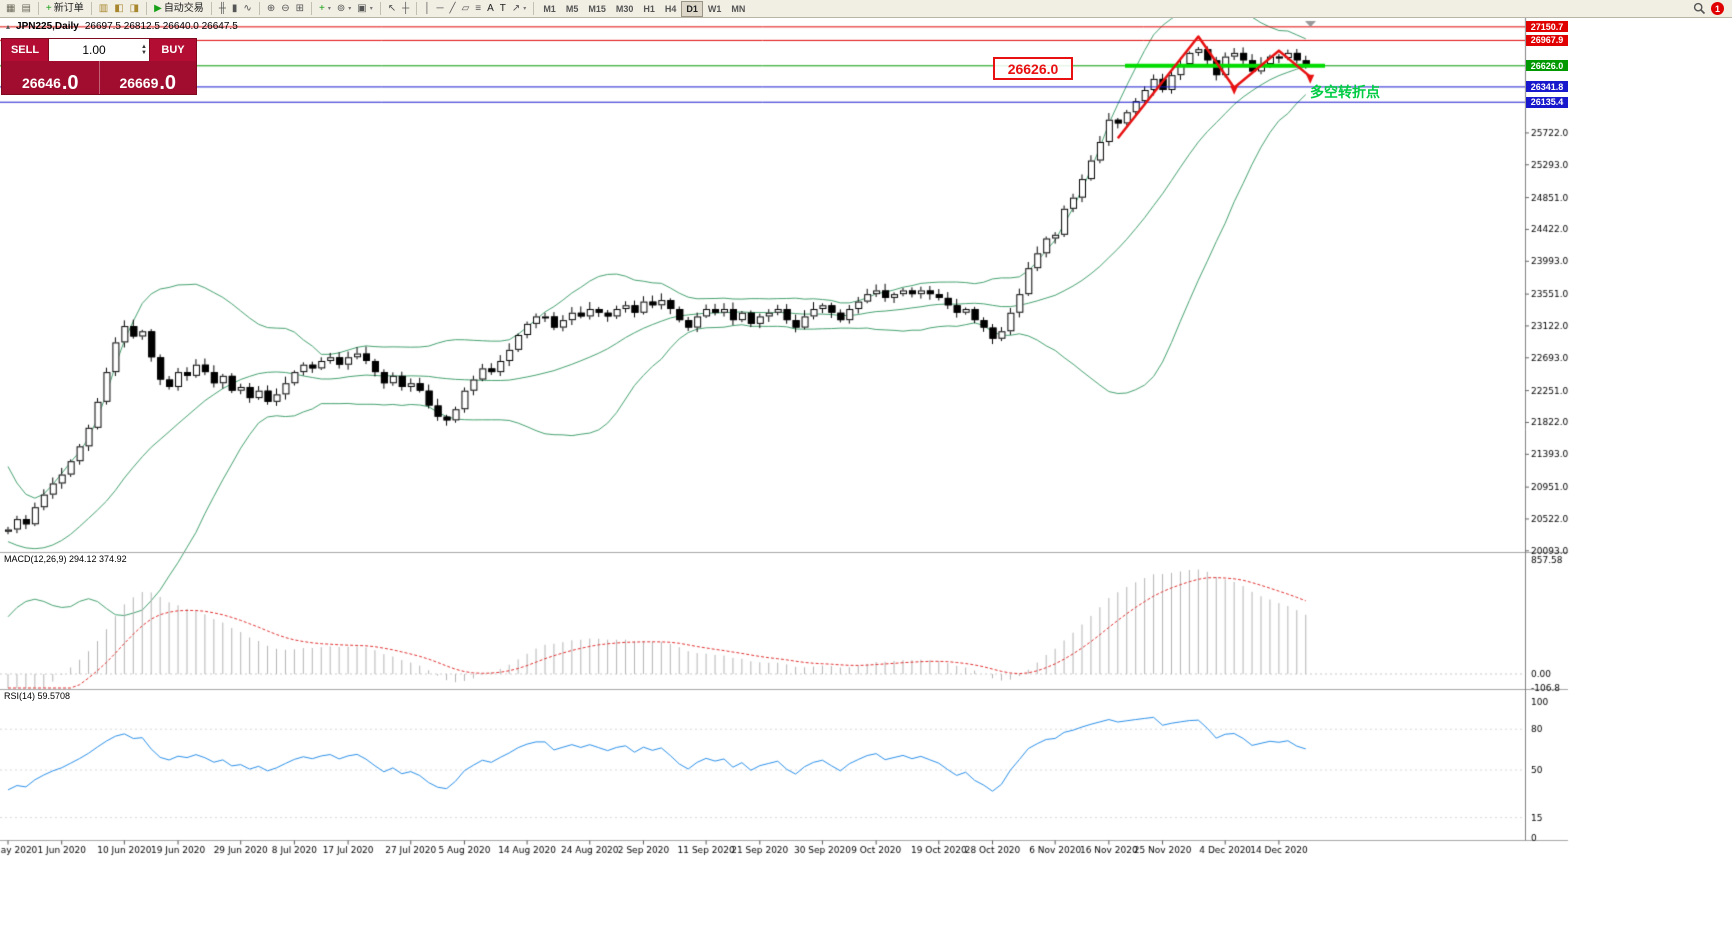  Describe the element at coordinates (144, 53) in the screenshot. I see `volume-decrease-button: ▼` at that location.